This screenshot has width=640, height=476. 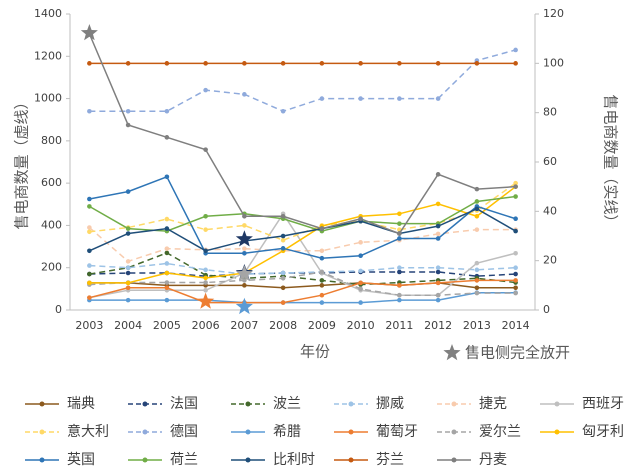 I want to click on y2-axis-title: 售电商数量（实线）, so click(x=611, y=161).